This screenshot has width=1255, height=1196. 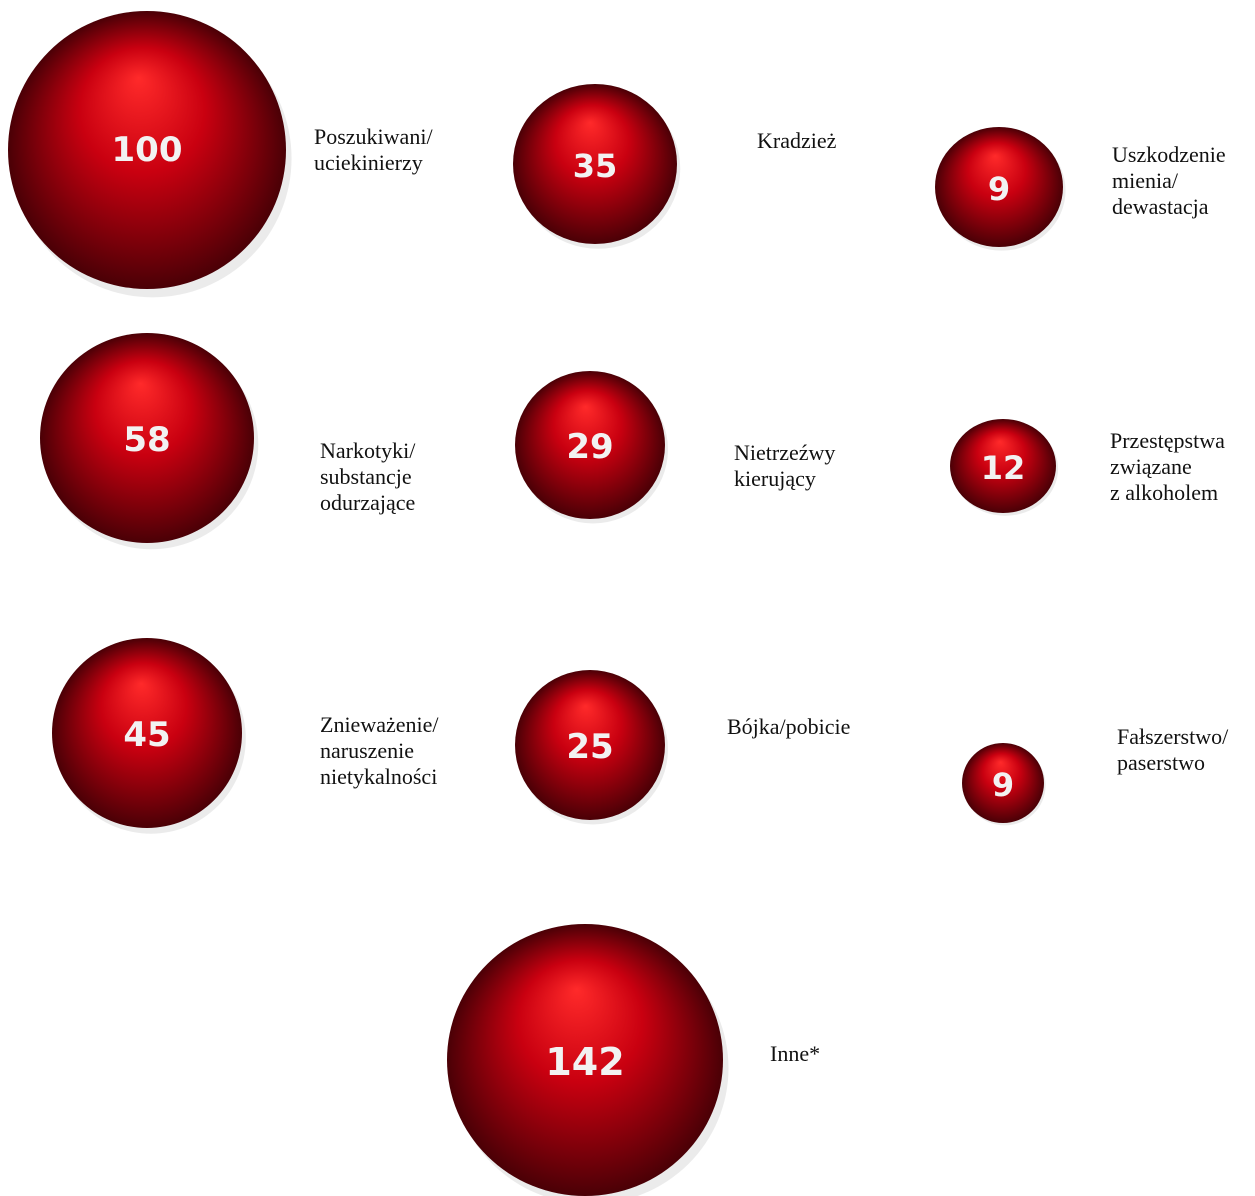 What do you see at coordinates (789, 726) in the screenshot?
I see `bubble-category-label: Bójka/pobicie` at bounding box center [789, 726].